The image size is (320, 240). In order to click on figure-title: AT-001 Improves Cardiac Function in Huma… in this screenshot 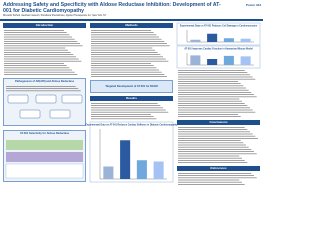, I will do `click(218, 49)`.